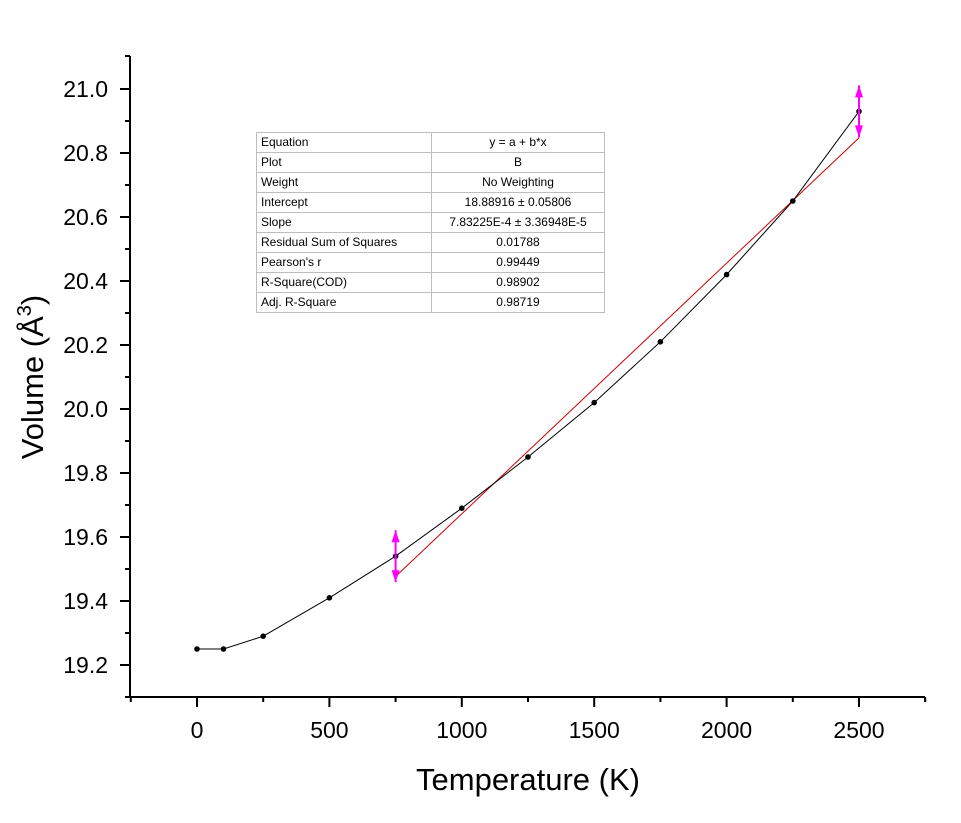 The image size is (961, 823). What do you see at coordinates (858, 730) in the screenshot?
I see `x-tick-label: 2500` at bounding box center [858, 730].